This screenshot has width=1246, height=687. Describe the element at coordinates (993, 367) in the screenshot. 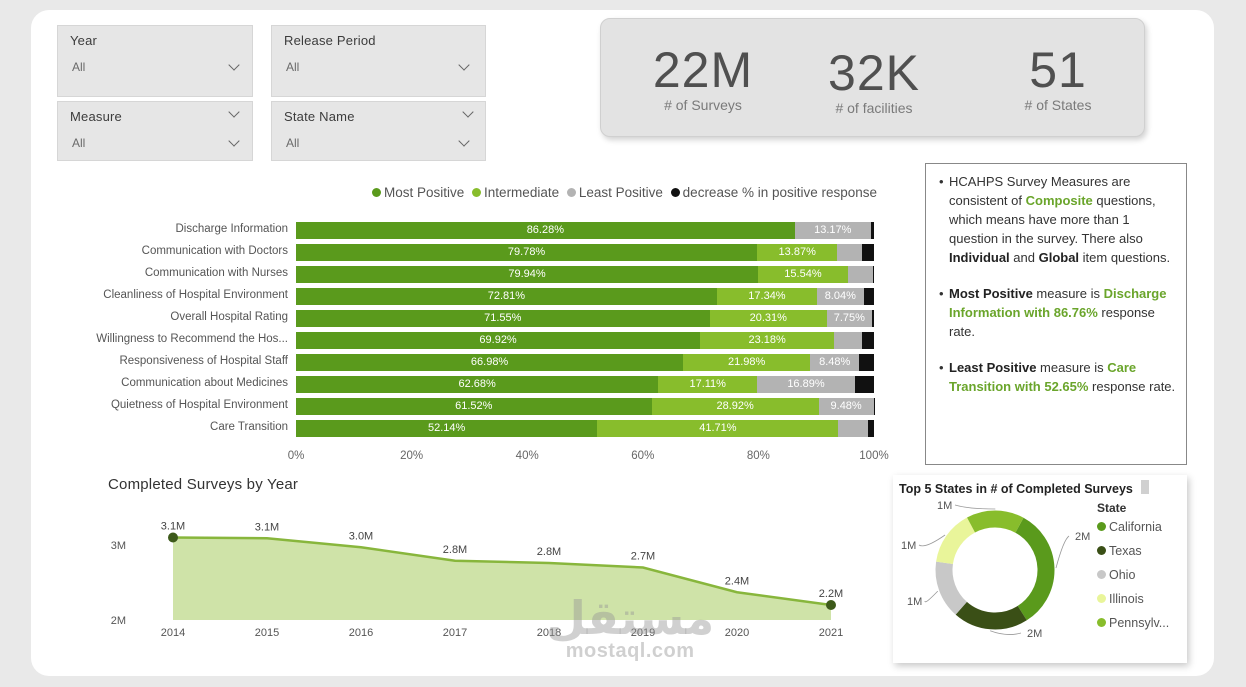

I see `info-bold: Least Positive` at that location.